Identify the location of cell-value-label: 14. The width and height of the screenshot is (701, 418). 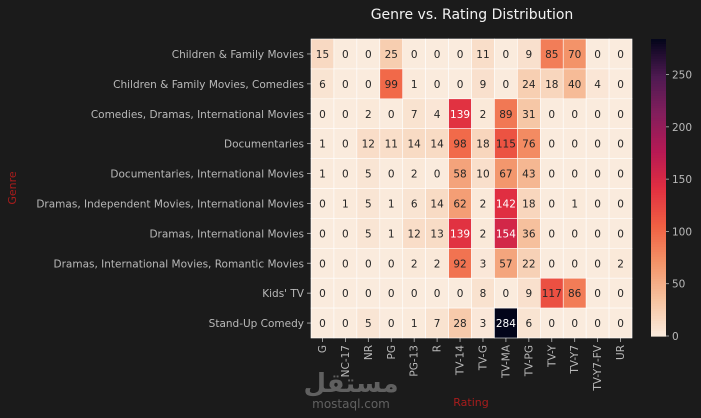
(437, 204).